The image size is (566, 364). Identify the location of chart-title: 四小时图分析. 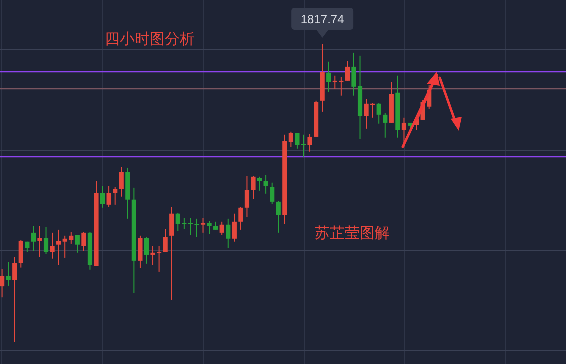
(150, 39).